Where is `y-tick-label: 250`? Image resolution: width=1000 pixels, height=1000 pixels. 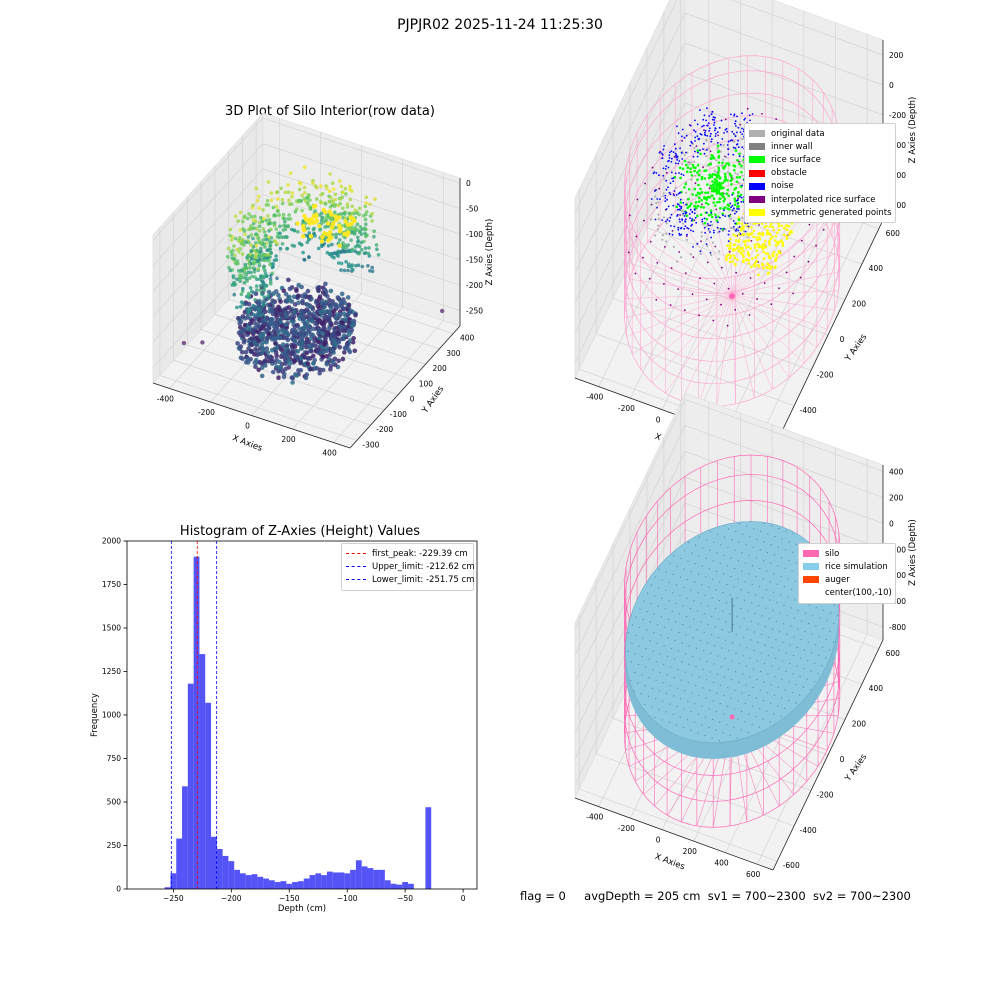
y-tick-label: 250 is located at coordinates (114, 845).